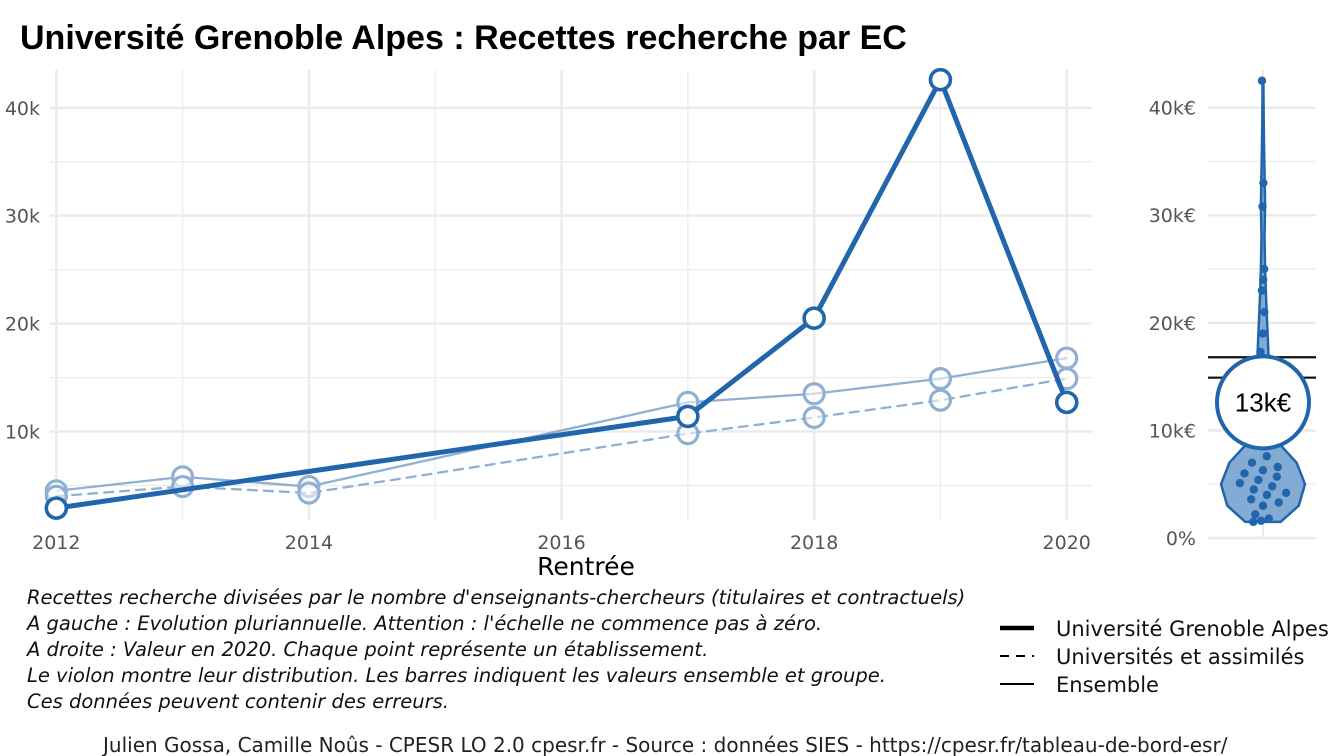  What do you see at coordinates (56, 543) in the screenshot?
I see `x-tick-label: 2012` at bounding box center [56, 543].